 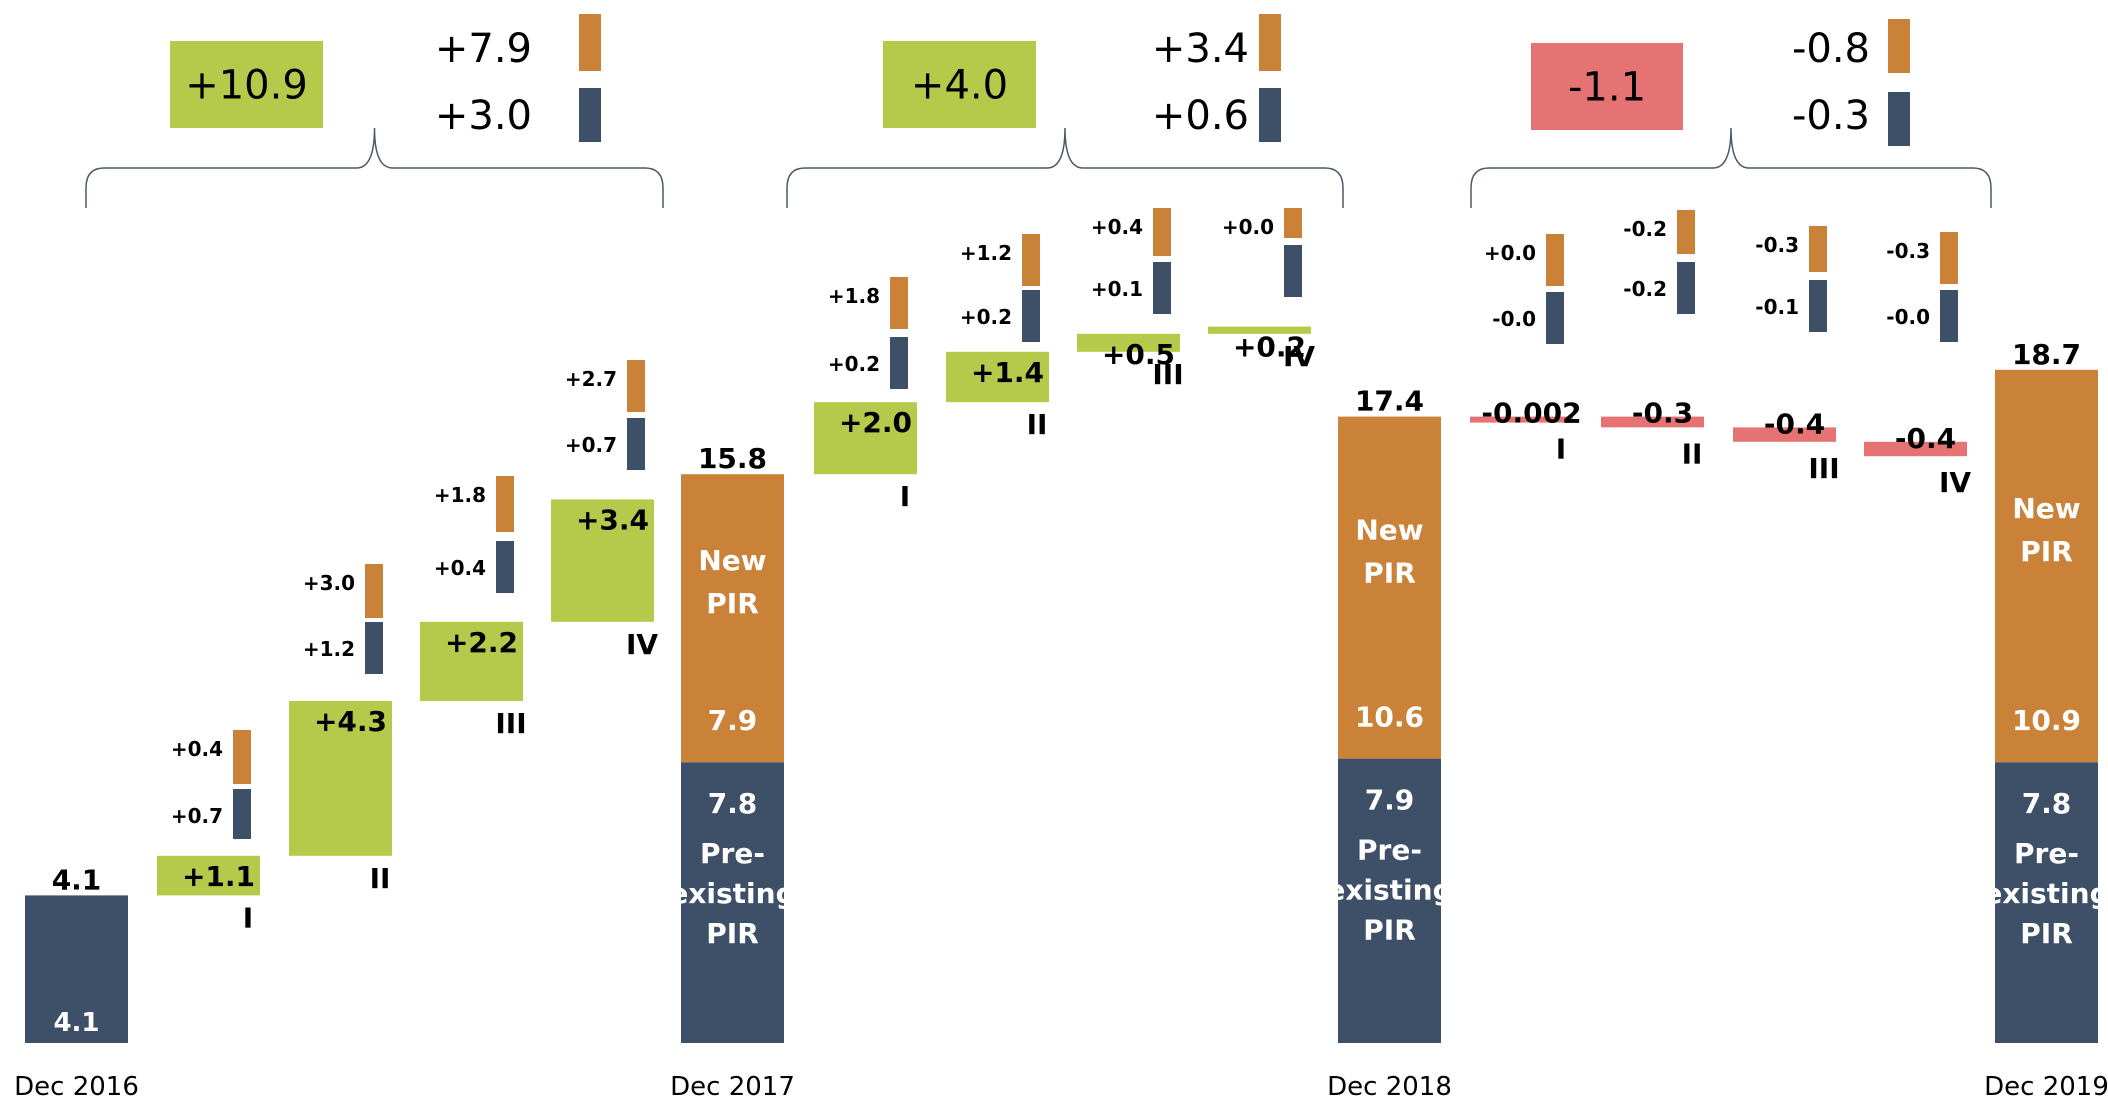 What do you see at coordinates (483, 49) in the screenshot?
I see `year-new-label: +7.9` at bounding box center [483, 49].